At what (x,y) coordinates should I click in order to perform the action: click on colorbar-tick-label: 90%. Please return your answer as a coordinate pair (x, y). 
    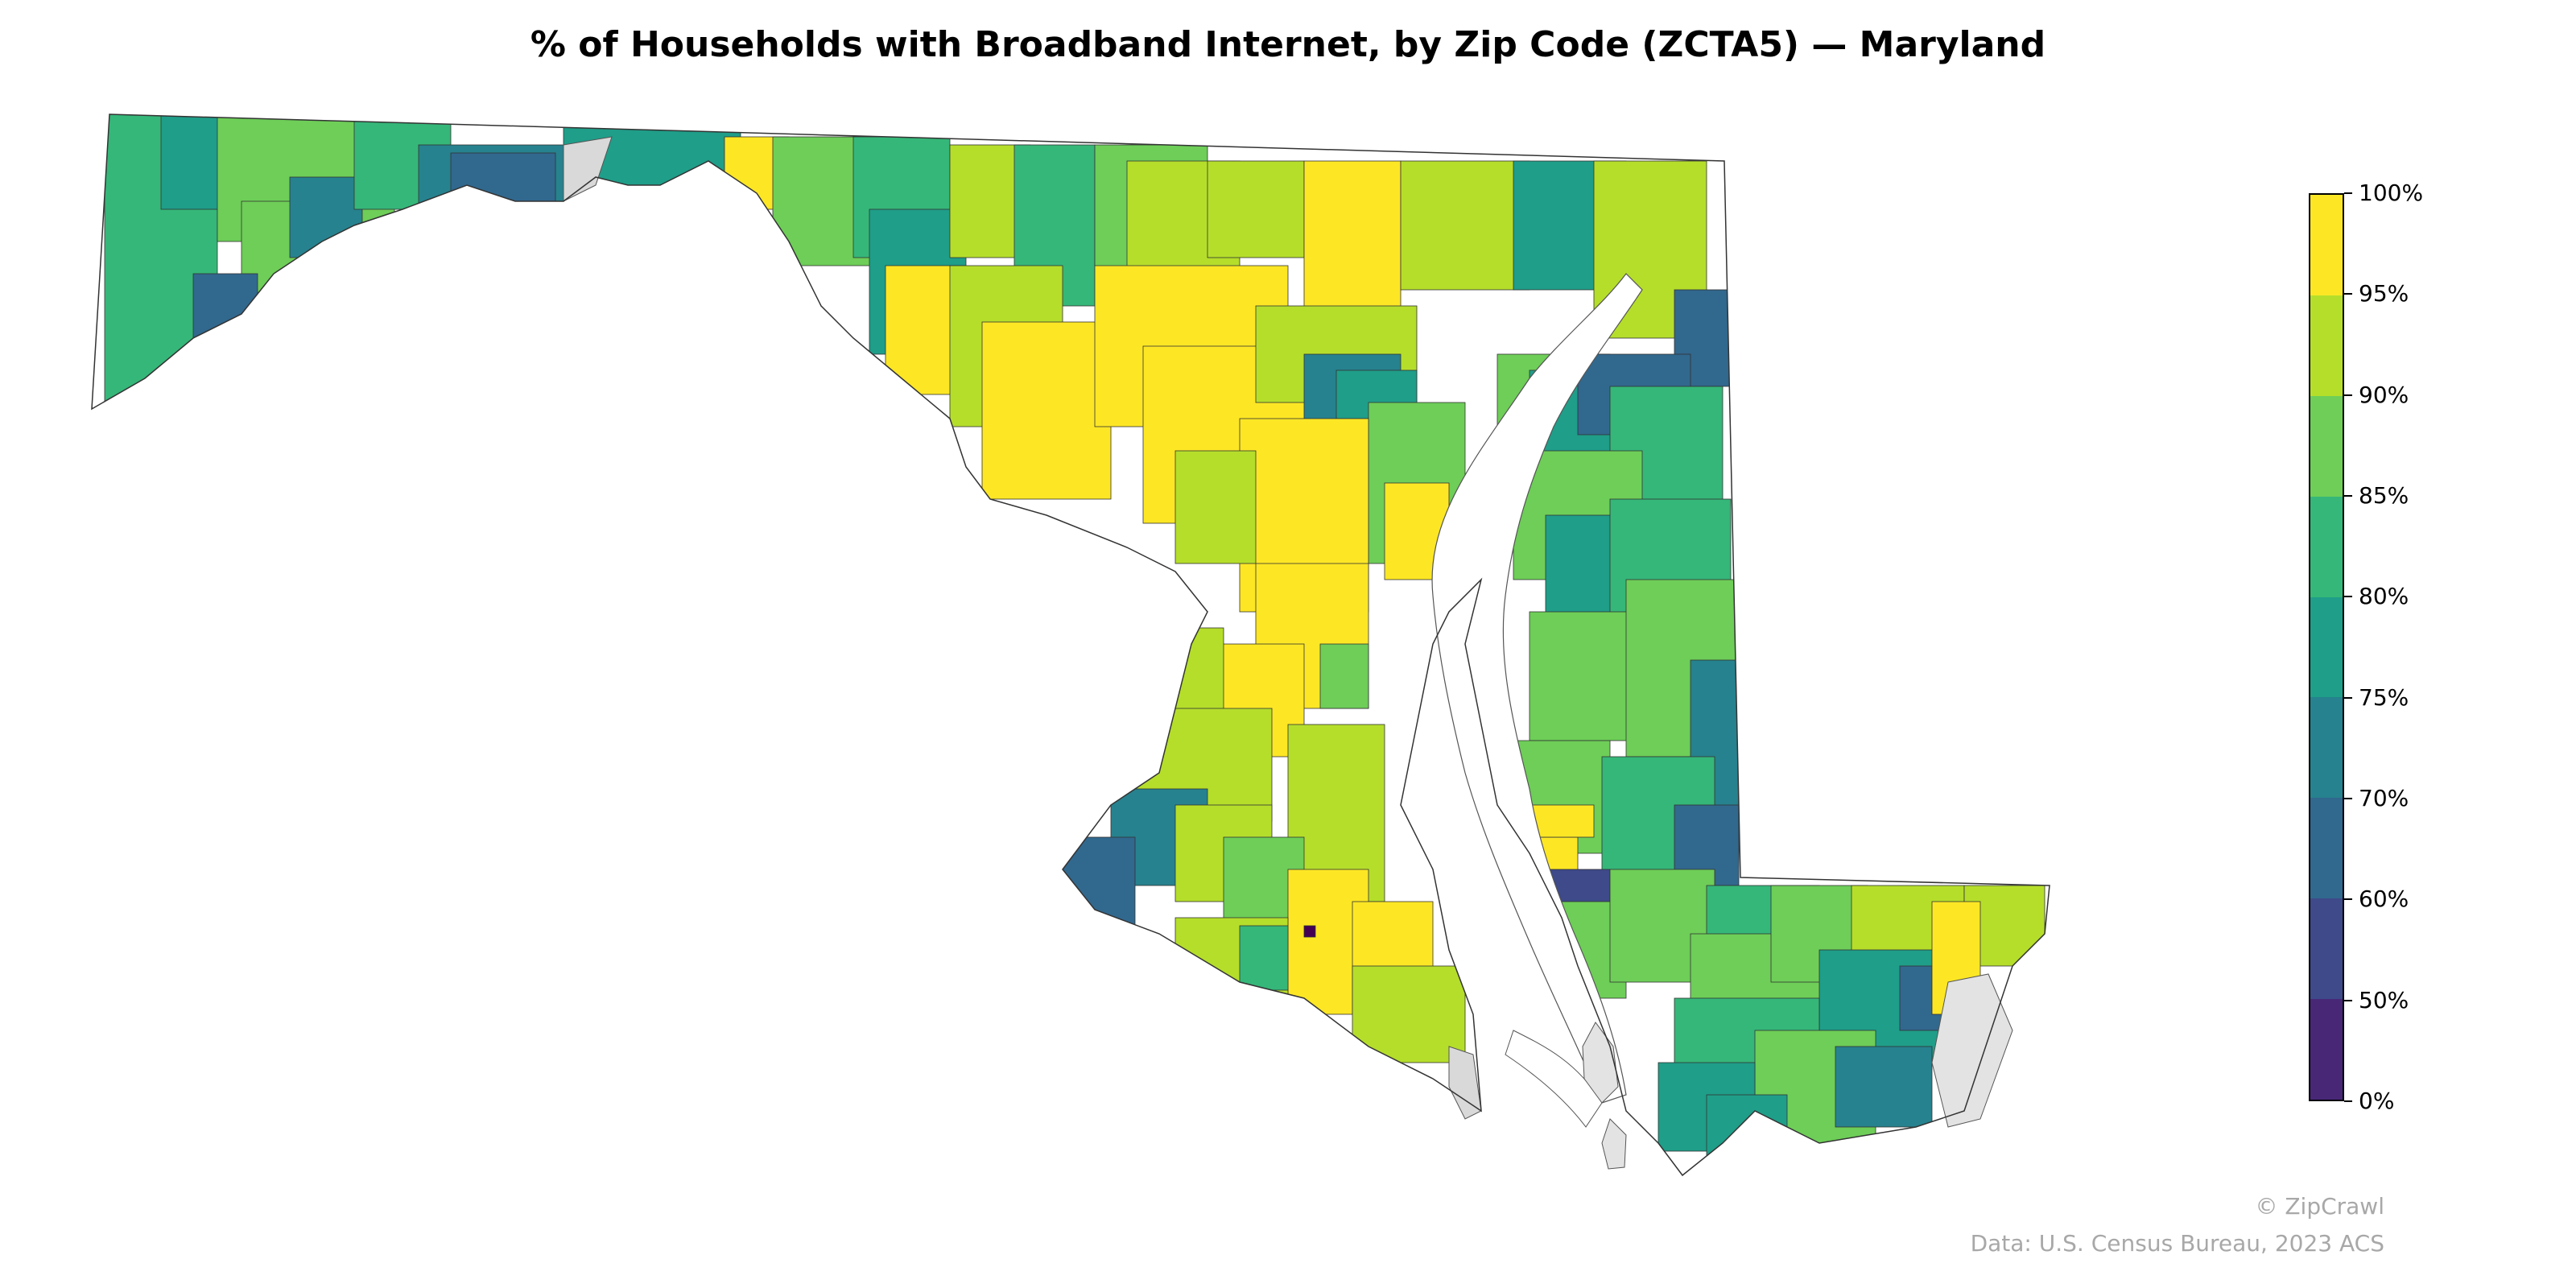
    Looking at the image, I should click on (2384, 394).